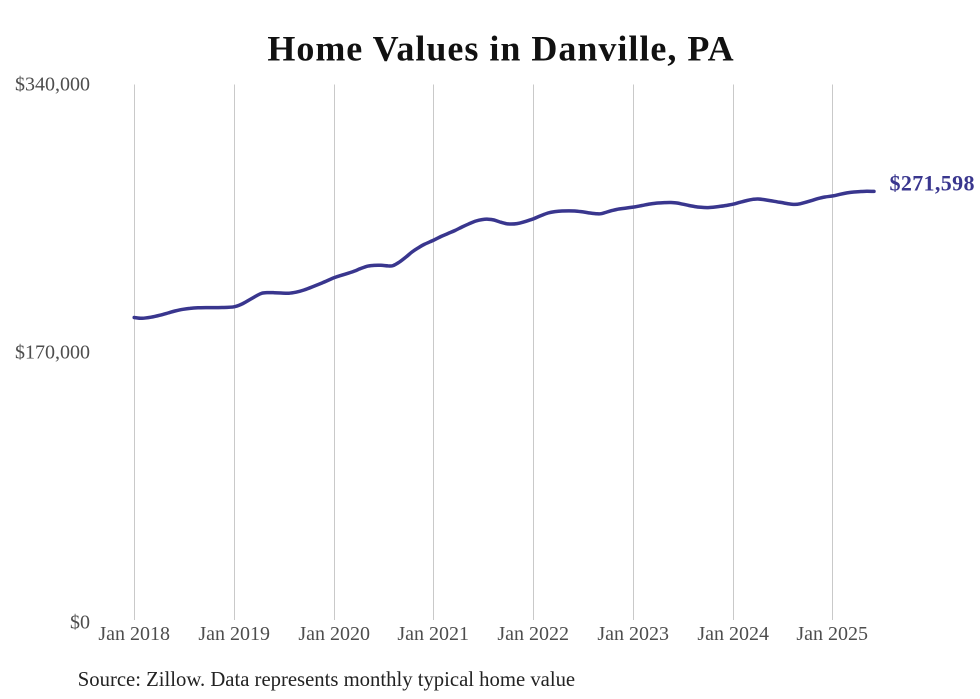 The width and height of the screenshot is (980, 699). Describe the element at coordinates (80, 623) in the screenshot. I see `svg-text: $0` at that location.